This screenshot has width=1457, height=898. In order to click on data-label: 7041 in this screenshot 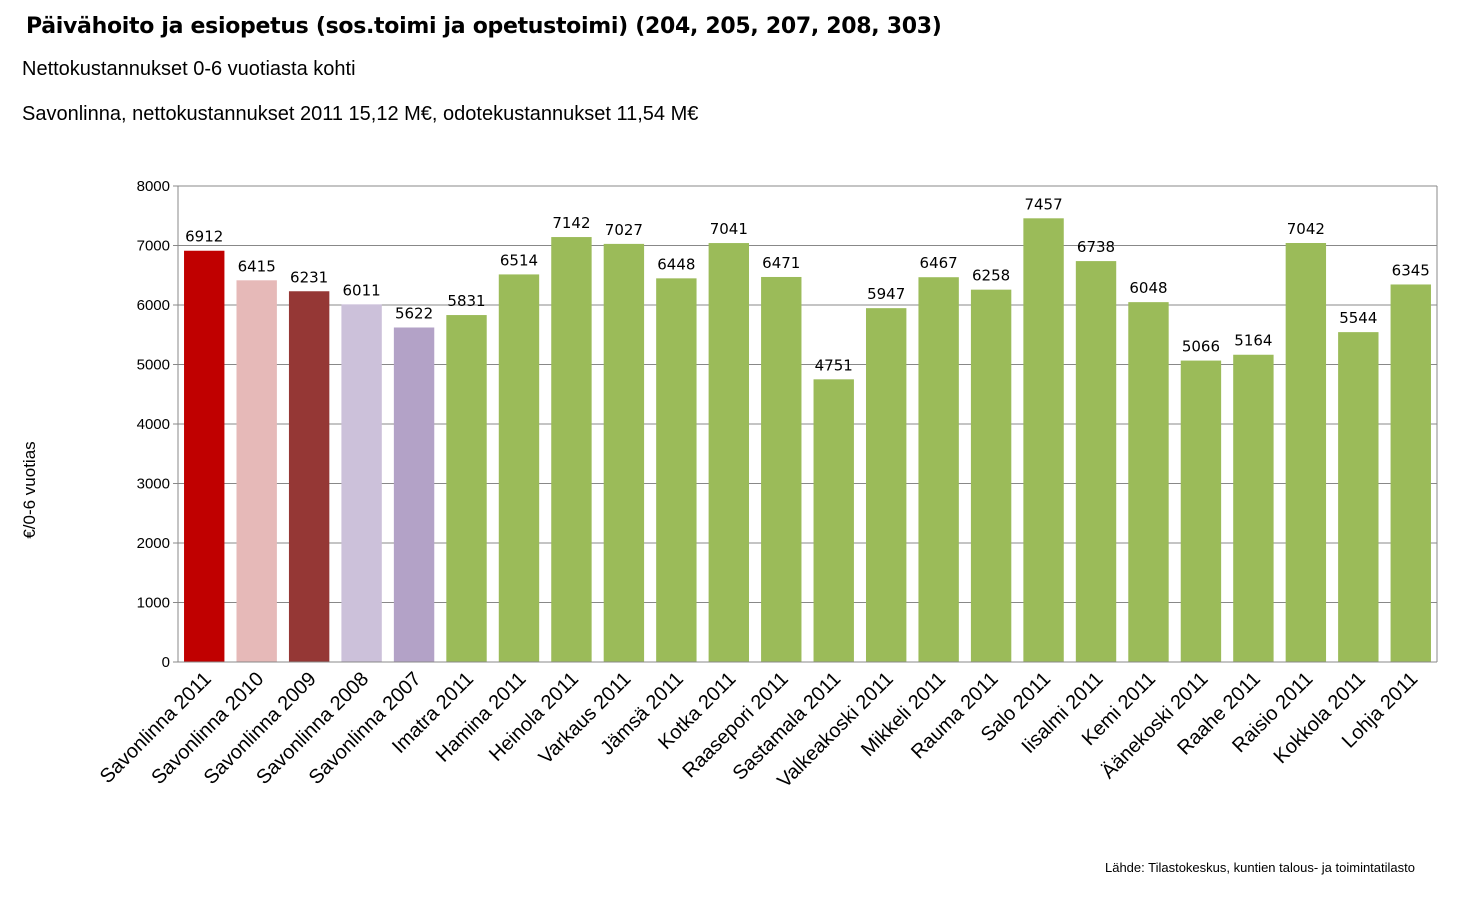, I will do `click(729, 229)`.